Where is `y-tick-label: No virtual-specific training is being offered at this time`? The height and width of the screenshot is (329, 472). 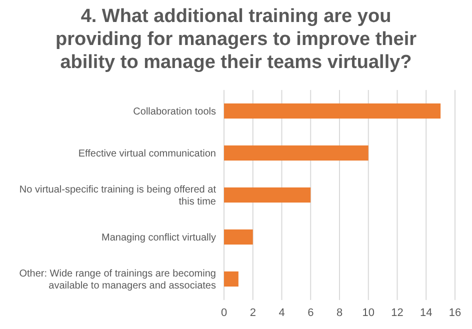 y-tick-label: No virtual-specific training is being offered at this time is located at coordinates (117, 196).